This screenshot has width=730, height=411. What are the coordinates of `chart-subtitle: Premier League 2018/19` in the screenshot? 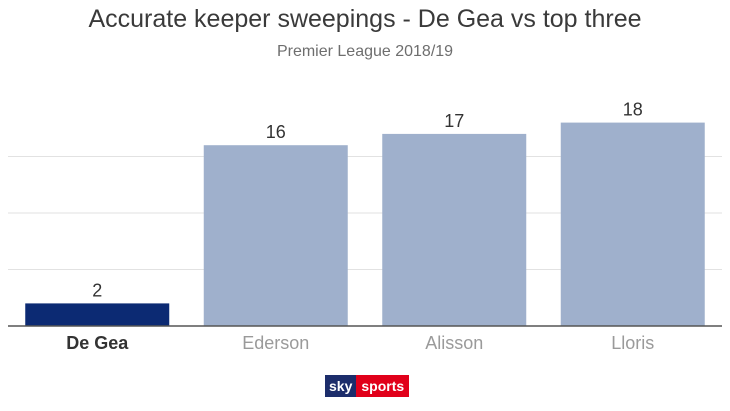 It's located at (365, 51).